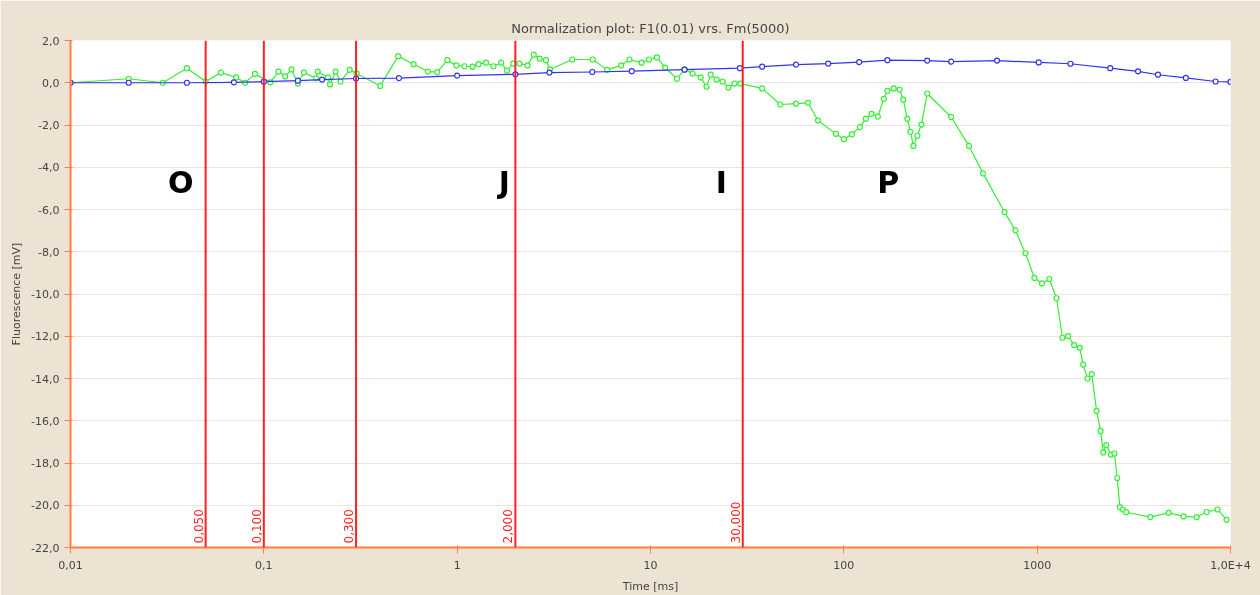 Image resolution: width=1260 pixels, height=595 pixels. Describe the element at coordinates (349, 526) in the screenshot. I see `ref-line-label: 0,300` at that location.